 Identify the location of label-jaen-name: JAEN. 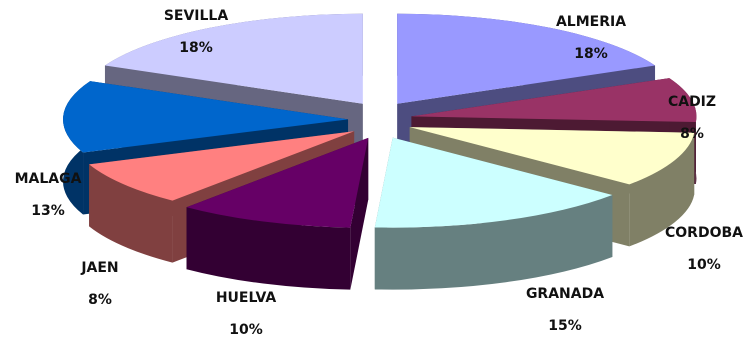
(99, 268).